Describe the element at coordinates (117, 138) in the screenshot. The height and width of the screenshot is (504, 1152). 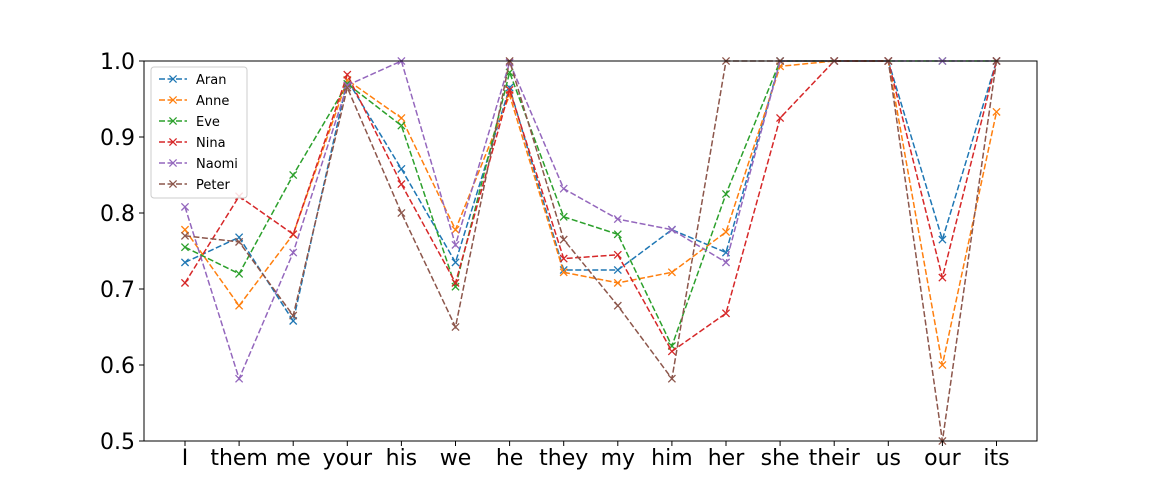
I see `y-tick-label: 0.9` at that location.